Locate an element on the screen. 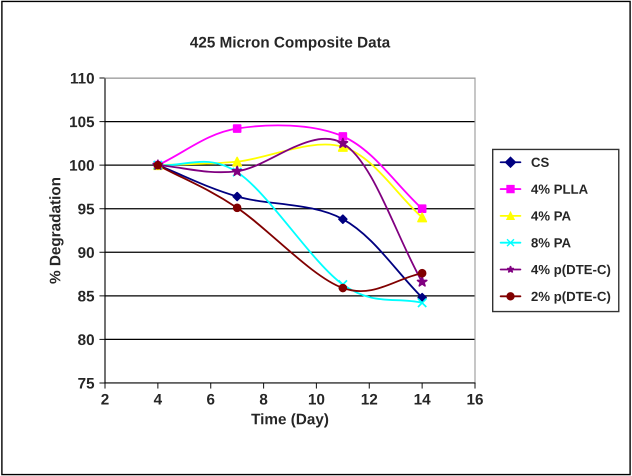  x-tick-label: 16 is located at coordinates (475, 399).